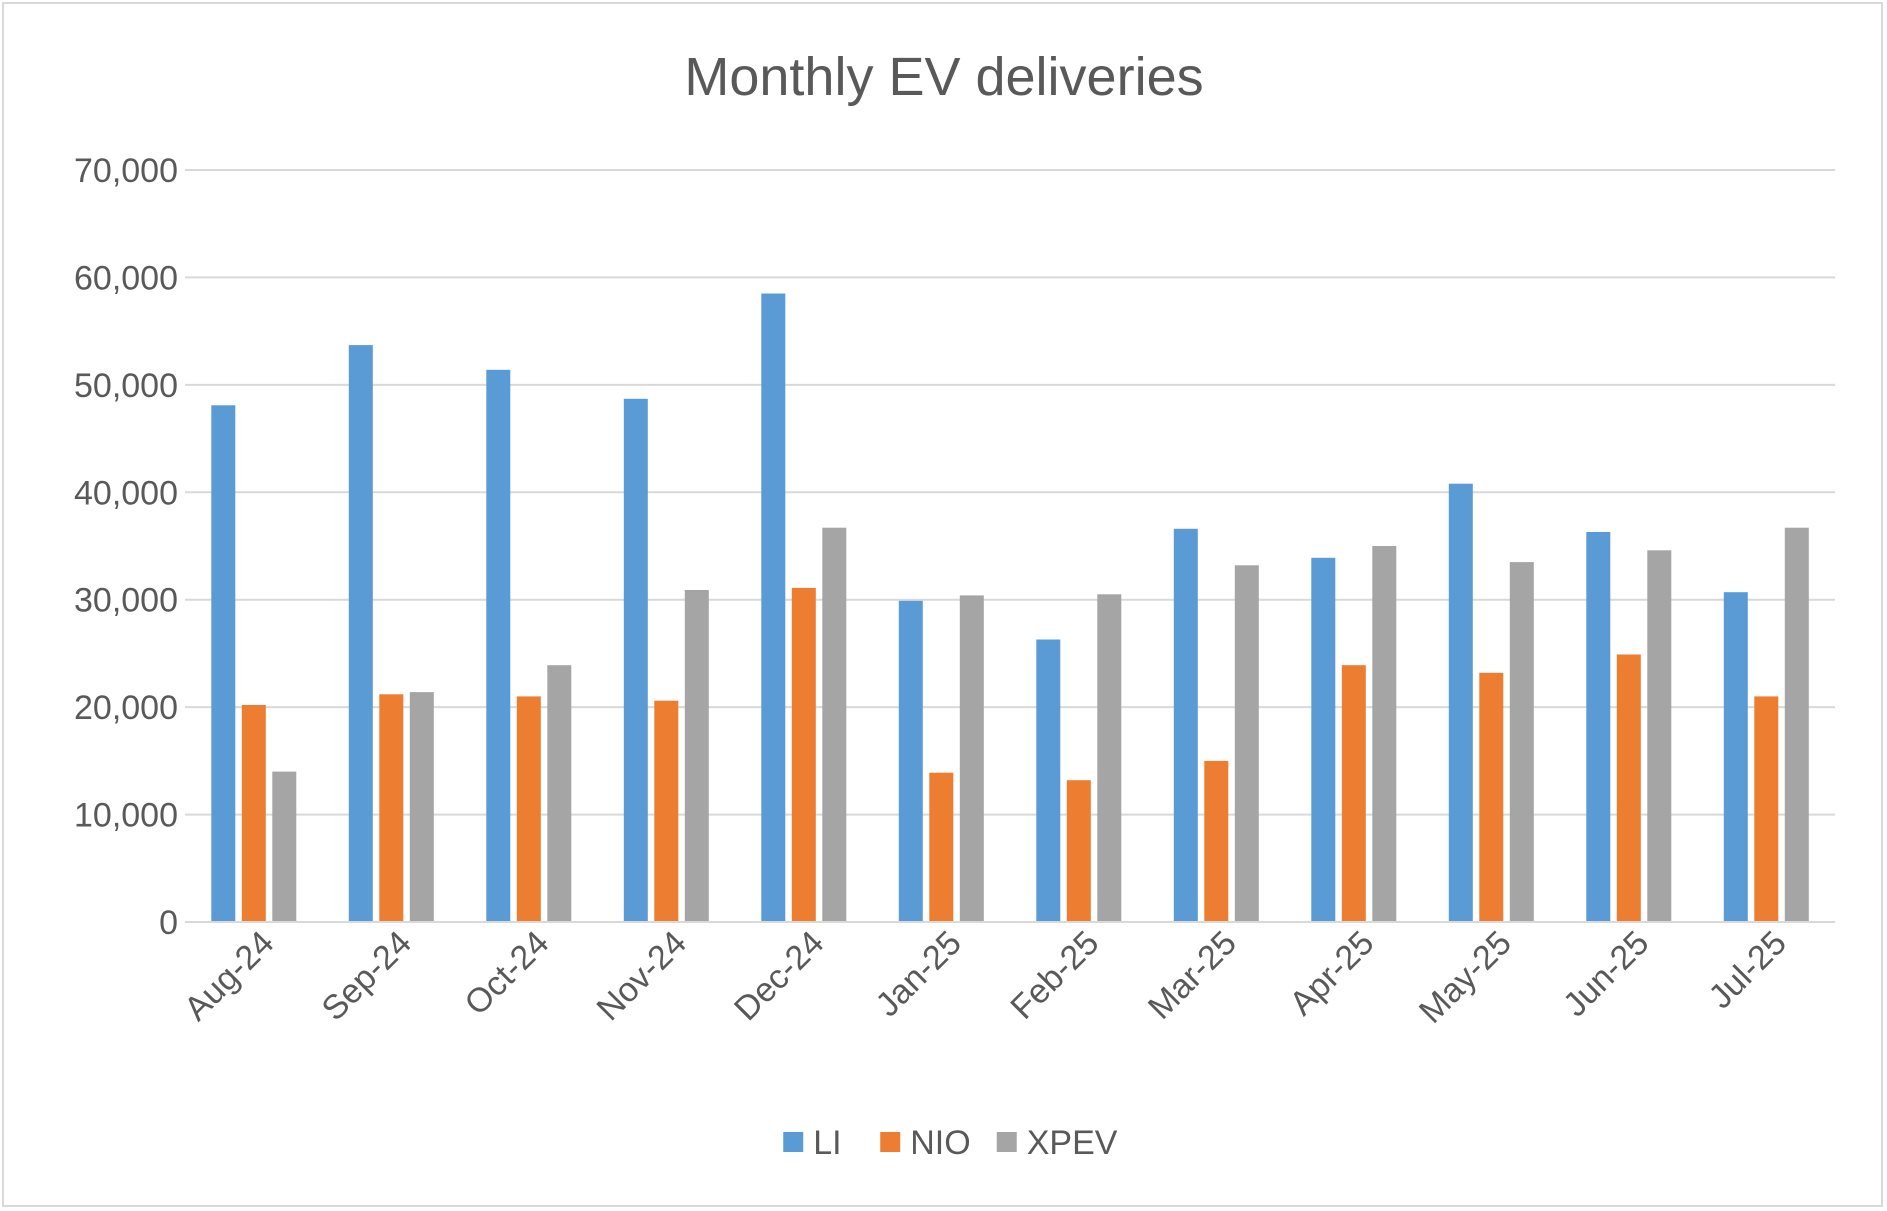 Image resolution: width=1887 pixels, height=1211 pixels. Describe the element at coordinates (827, 1143) in the screenshot. I see `legend-label-li: LI` at that location.